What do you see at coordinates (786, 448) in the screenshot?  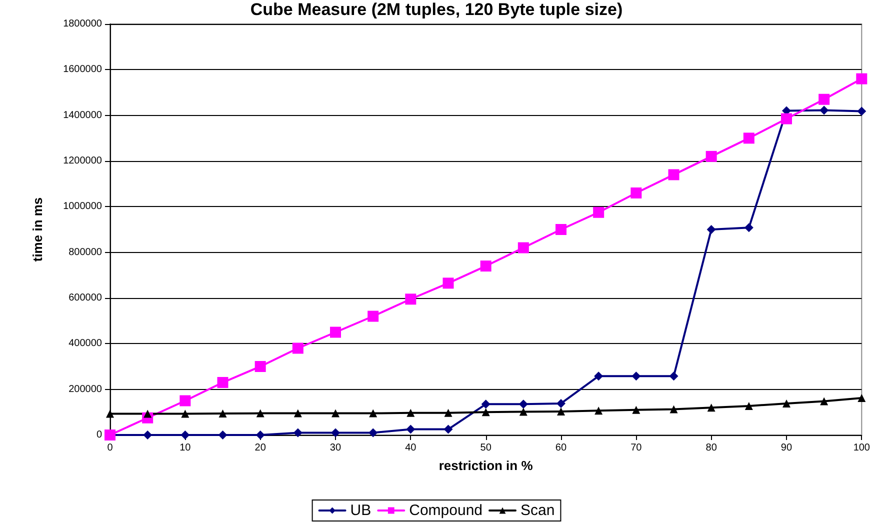 I see `x-tick-label: 90` at bounding box center [786, 448].